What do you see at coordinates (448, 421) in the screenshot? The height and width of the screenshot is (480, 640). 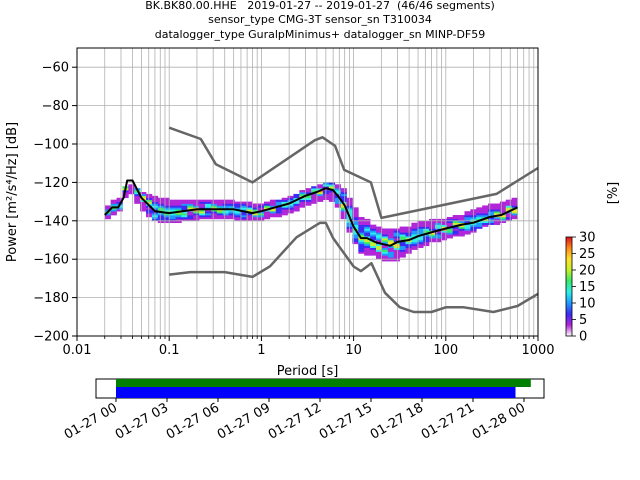 I see `timeline-tick-label: 01-27 21` at bounding box center [448, 421].